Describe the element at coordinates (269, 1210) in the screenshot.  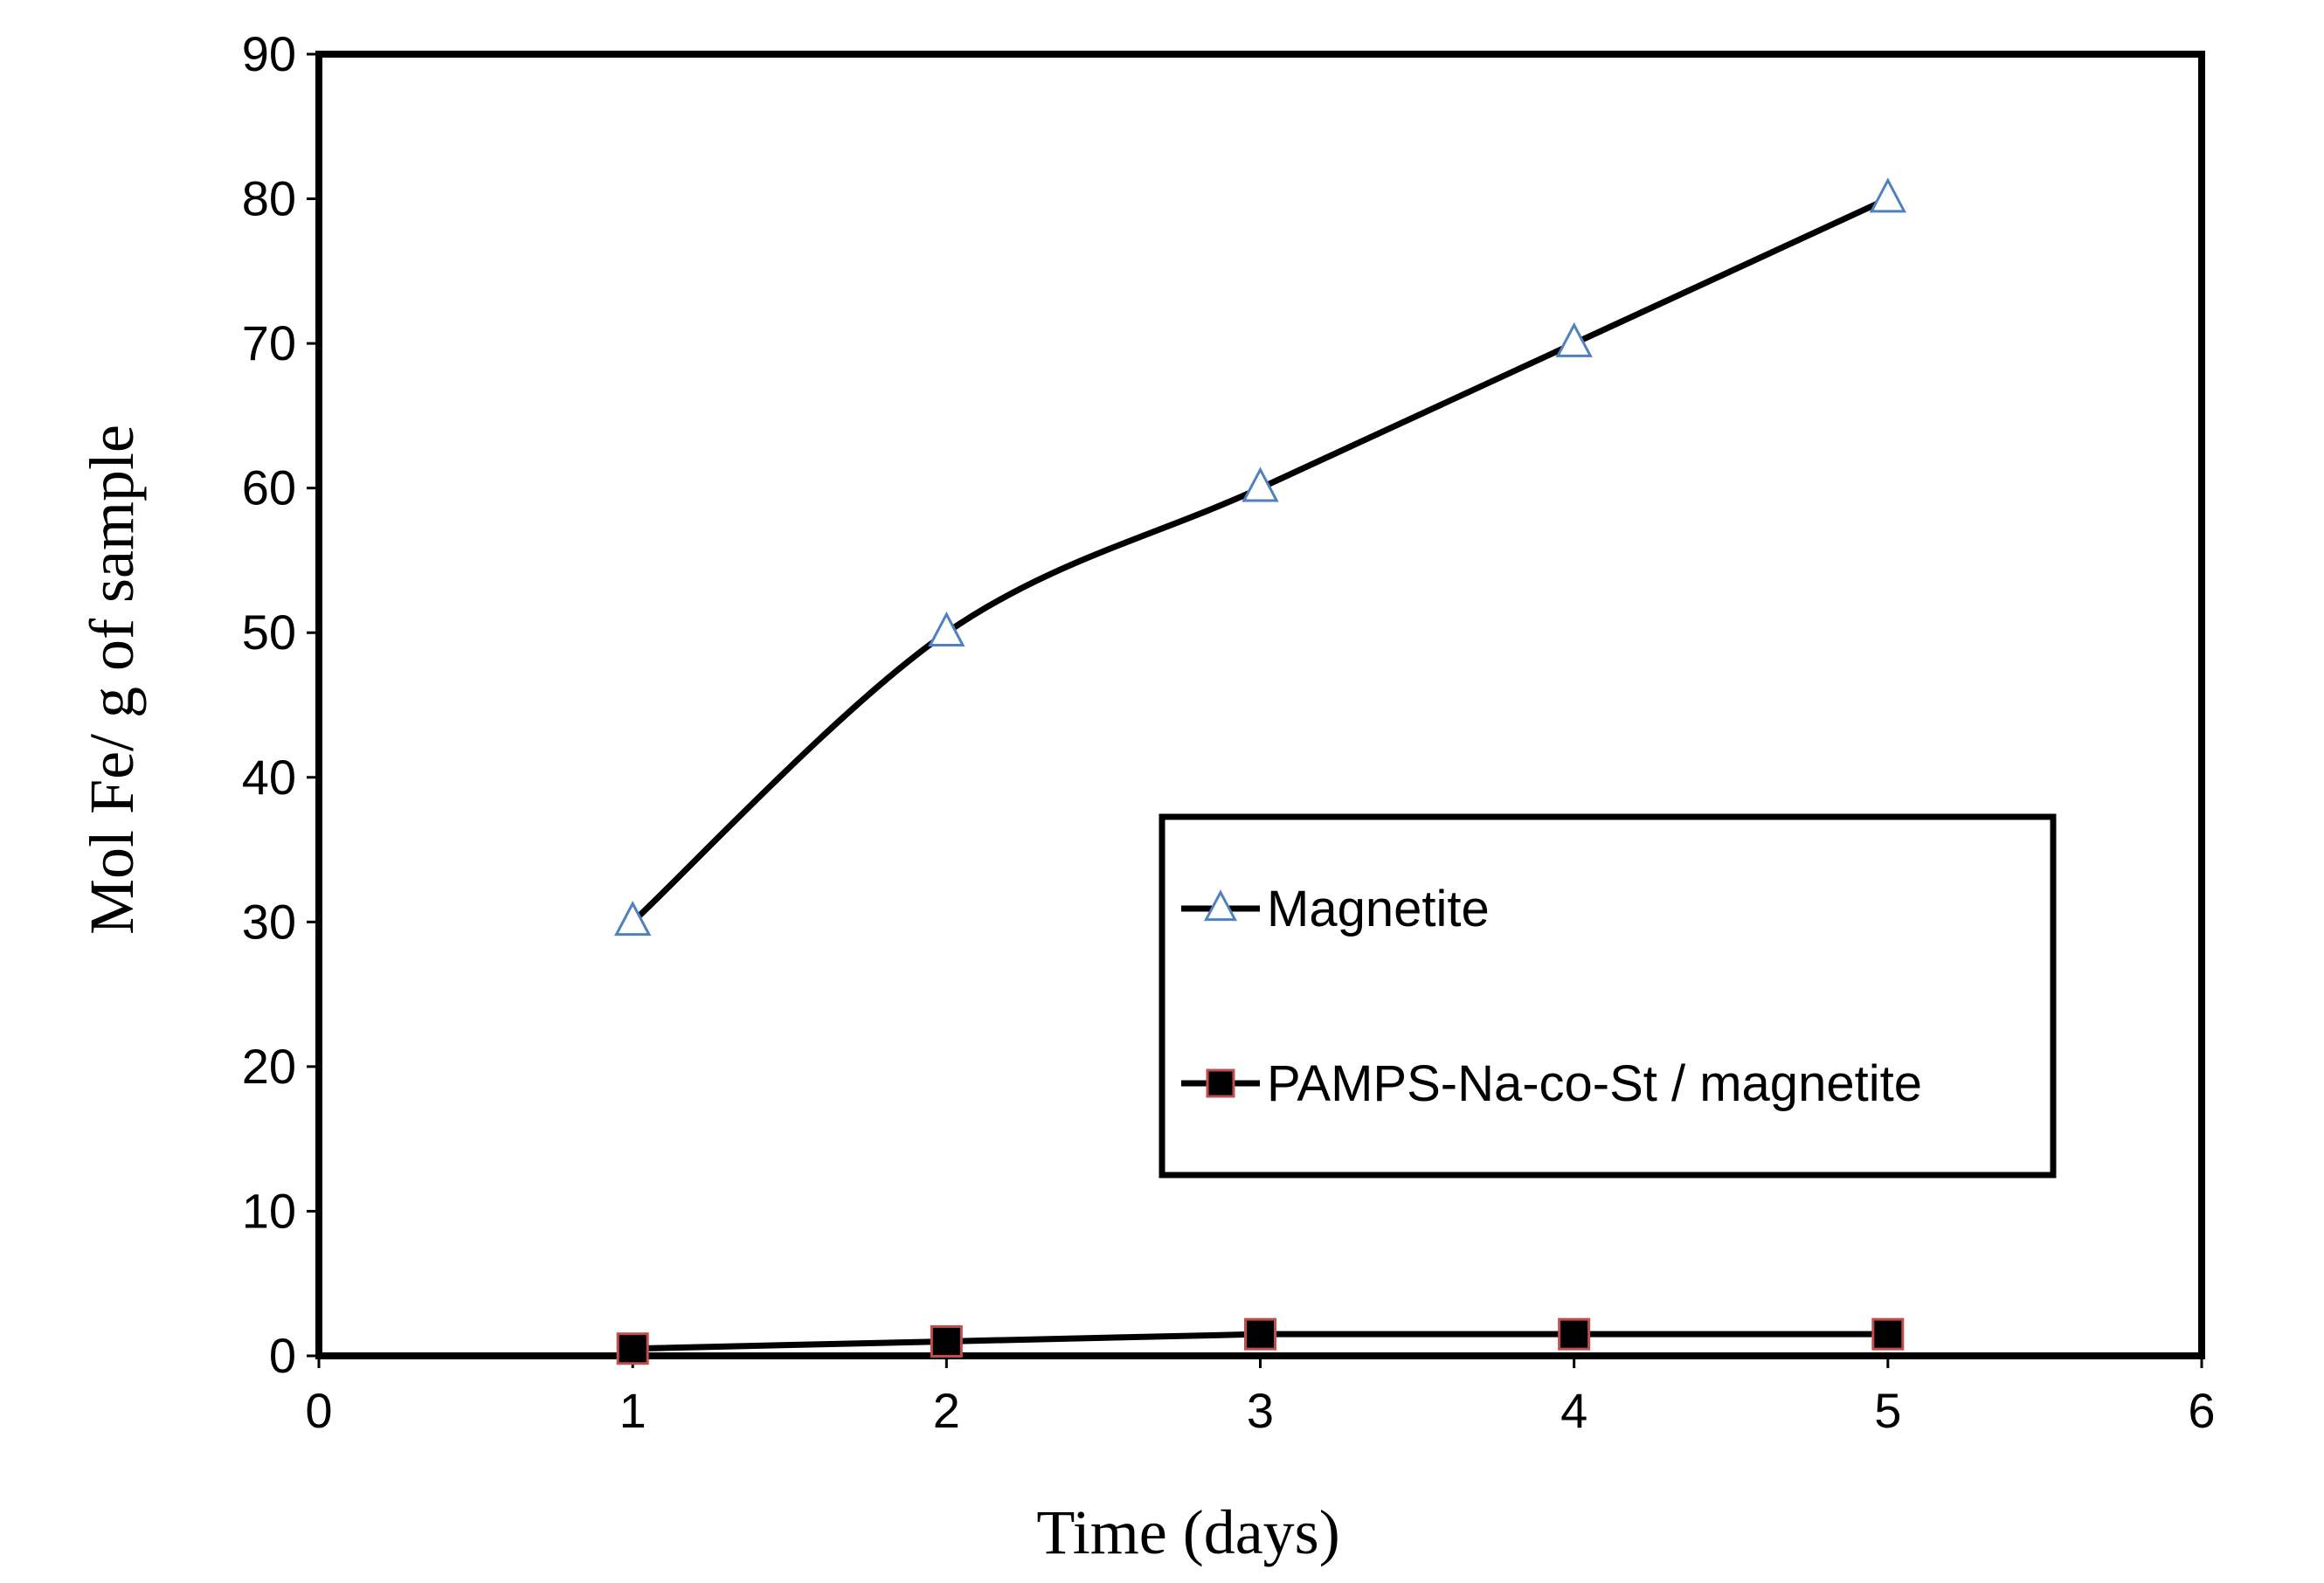
I see `y-tick-label: 10` at that location.